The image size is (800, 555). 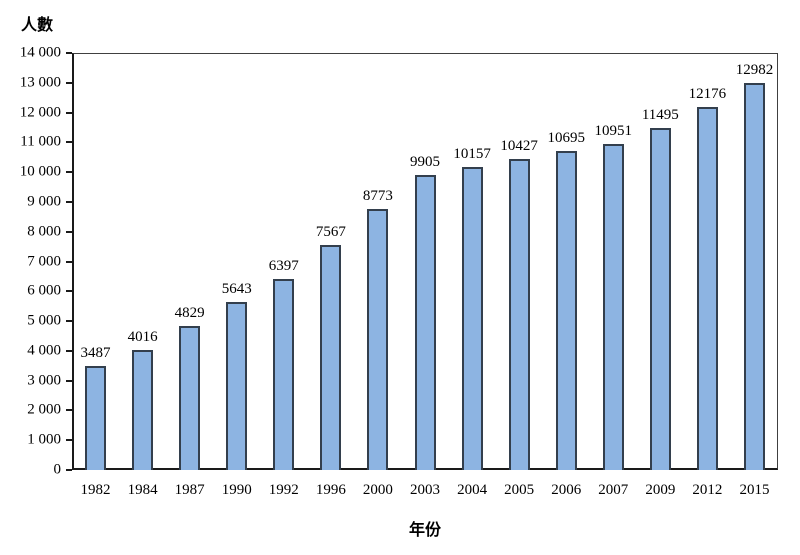 I want to click on bar-value-label: 7567, so click(x=330, y=232).